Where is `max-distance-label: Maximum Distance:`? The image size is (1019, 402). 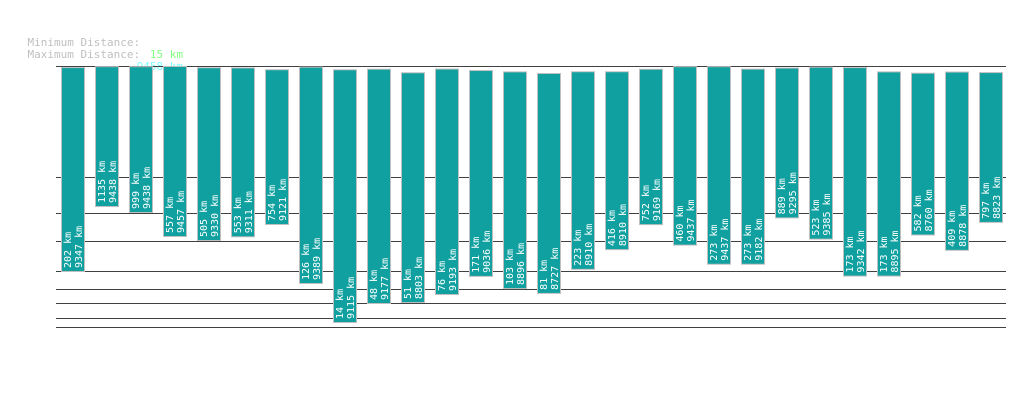
max-distance-label: Maximum Distance: is located at coordinates (84, 54).